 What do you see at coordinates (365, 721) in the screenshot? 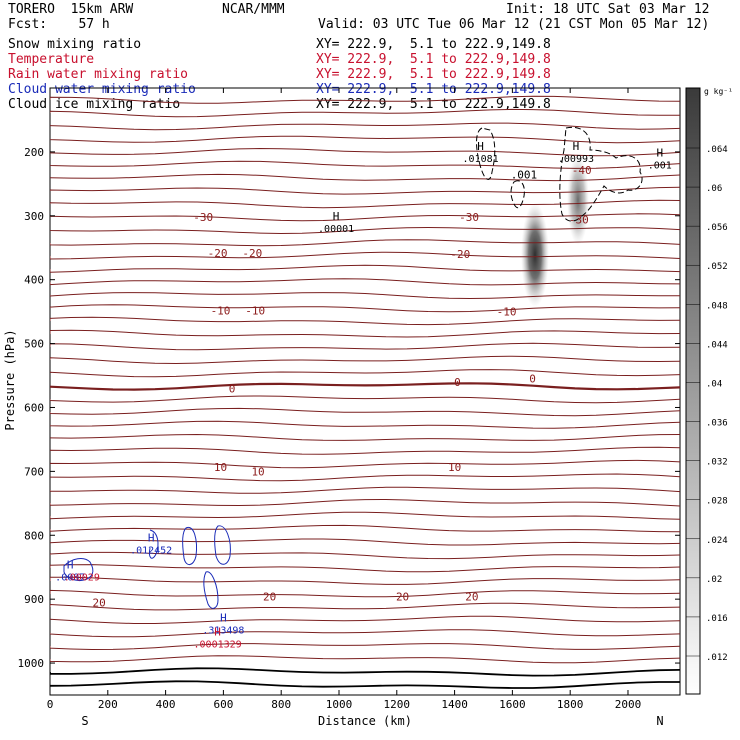
I see `x-axis-title: Distance (km)` at bounding box center [365, 721].